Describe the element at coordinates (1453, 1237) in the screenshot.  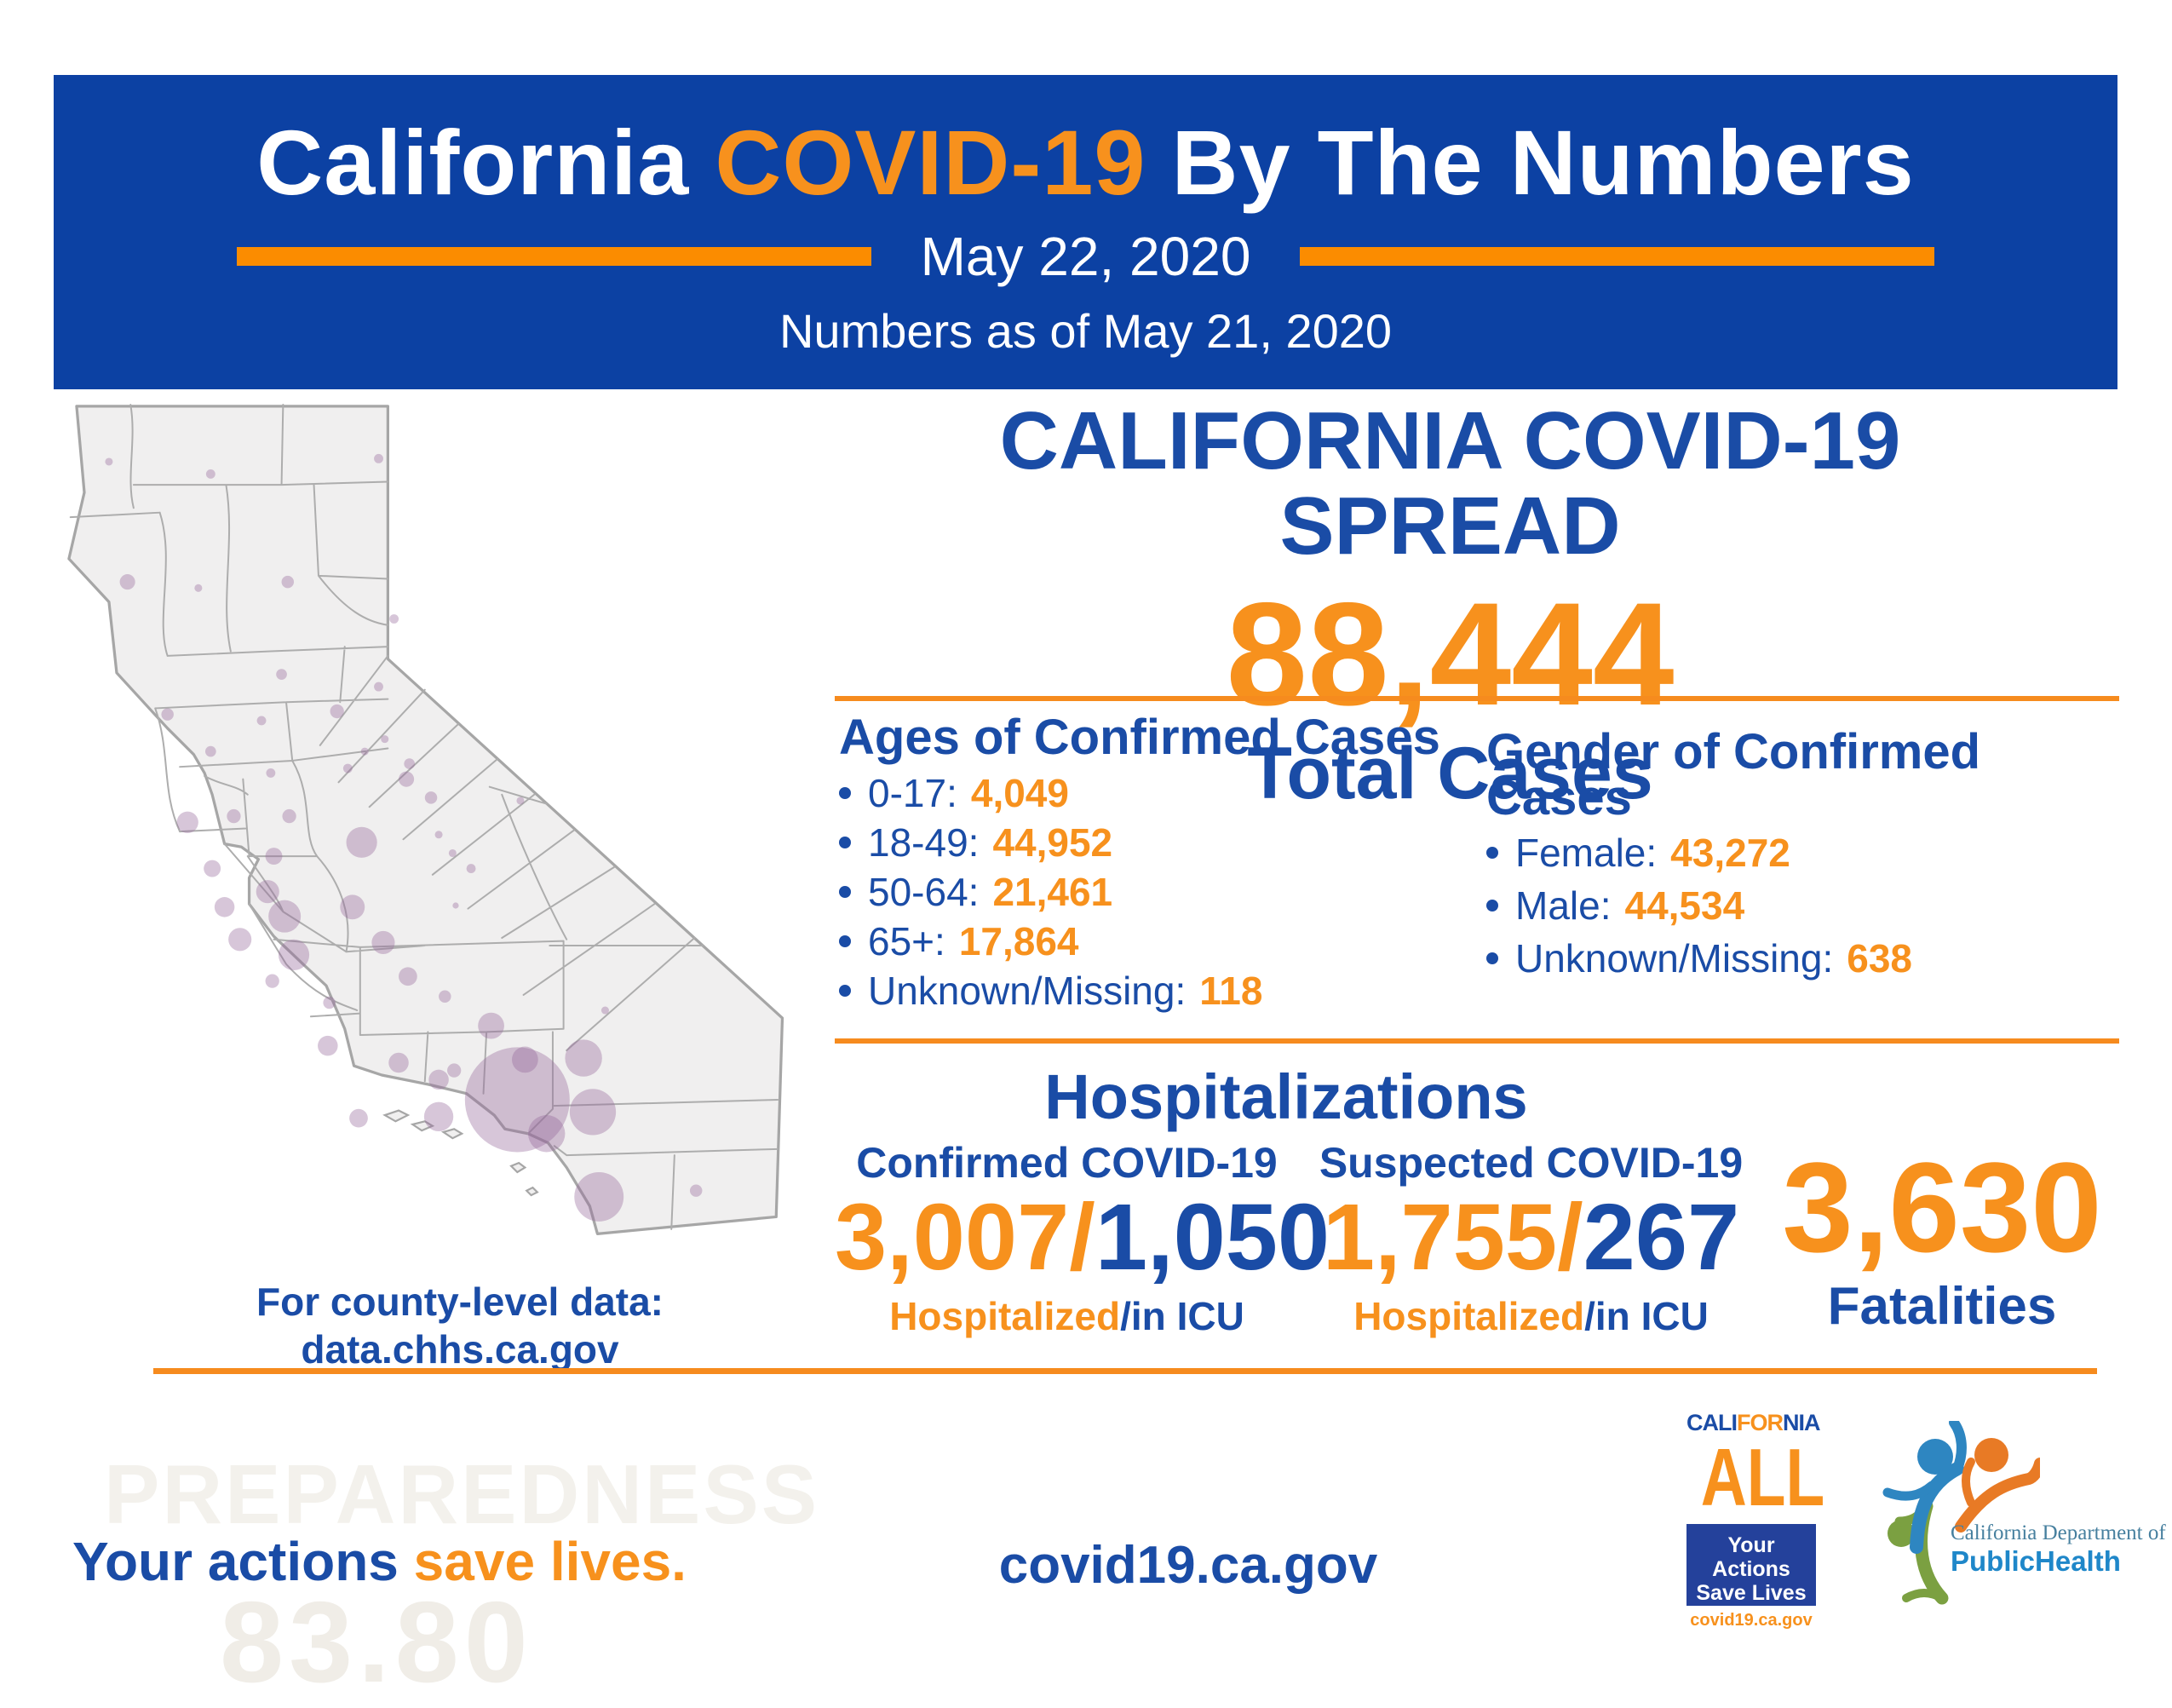
I see `suspected-hospitalized-value: 1,755/` at that location.